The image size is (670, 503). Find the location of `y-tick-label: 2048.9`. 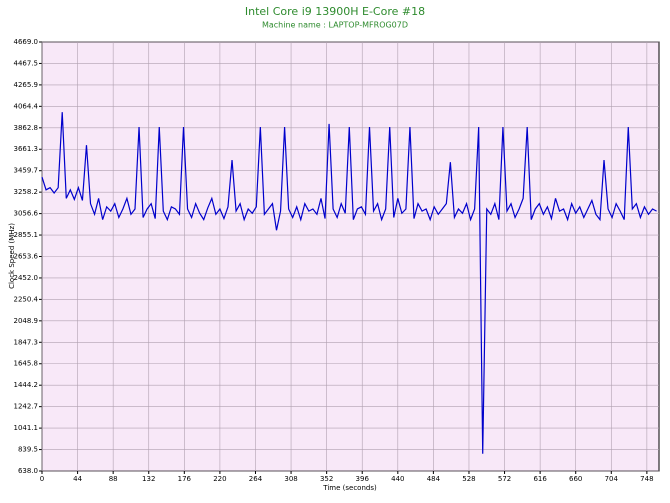

y-tick-label: 2048.9 is located at coordinates (26, 321).